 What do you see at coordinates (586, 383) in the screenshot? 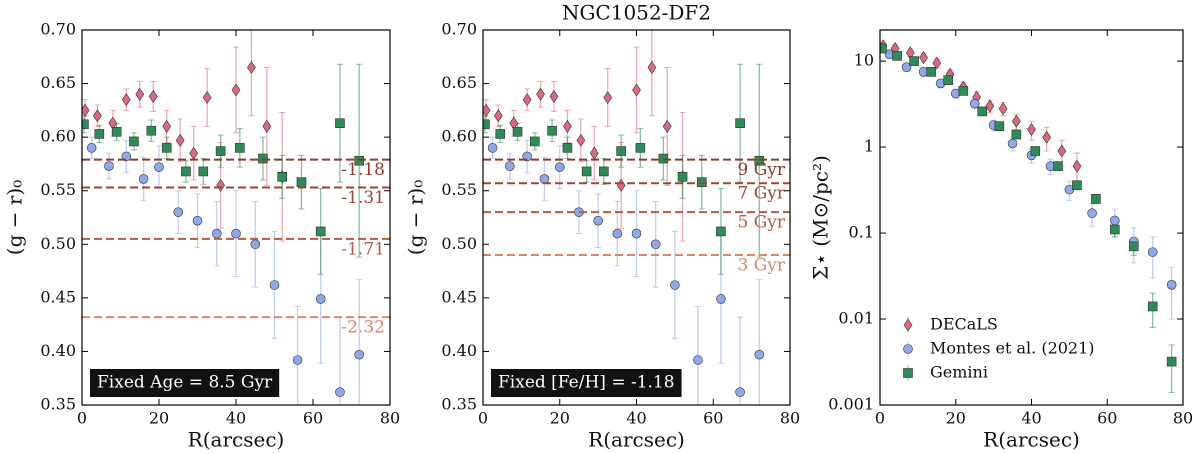
I see `box-label: Fixed [Fe/H] = -1.18` at bounding box center [586, 383].